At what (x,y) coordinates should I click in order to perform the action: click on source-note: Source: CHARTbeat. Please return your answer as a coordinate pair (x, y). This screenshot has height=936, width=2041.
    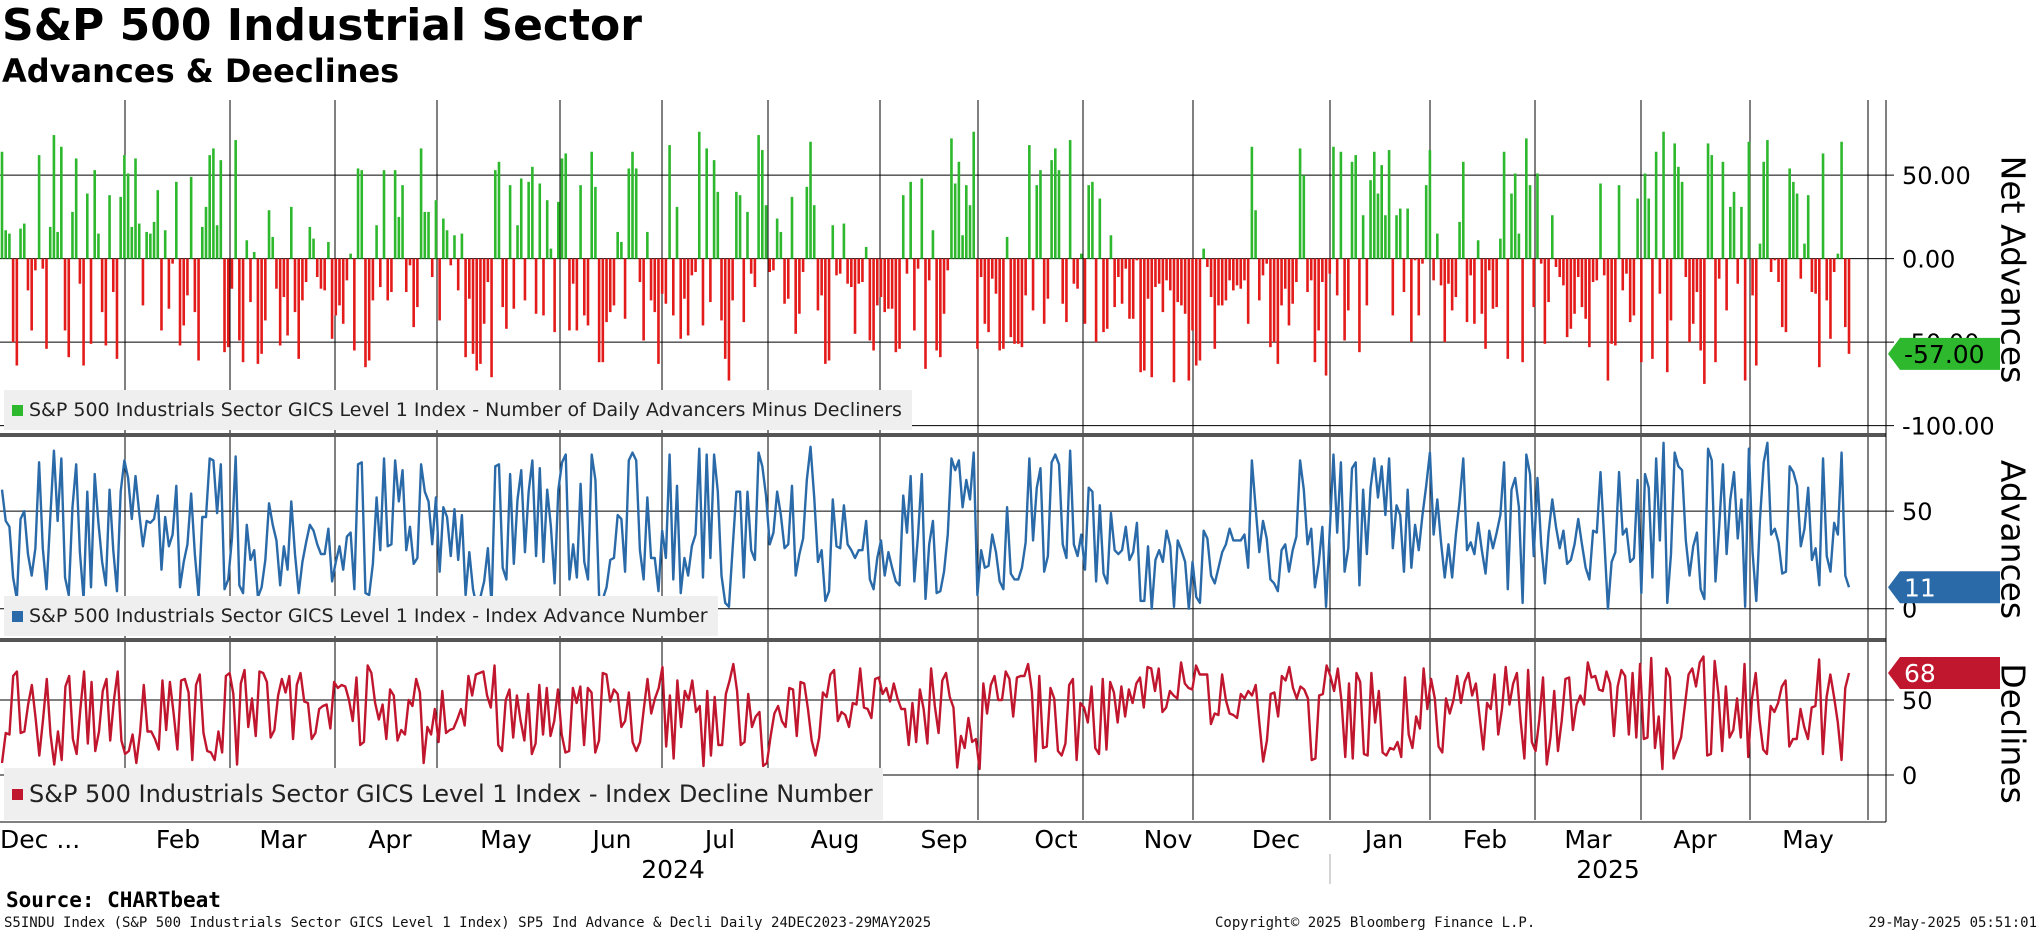
    Looking at the image, I should click on (113, 900).